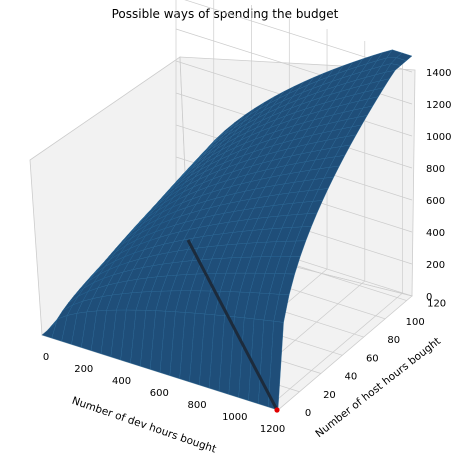  What do you see at coordinates (308, 413) in the screenshot?
I see `y-tick-label: 0` at bounding box center [308, 413].